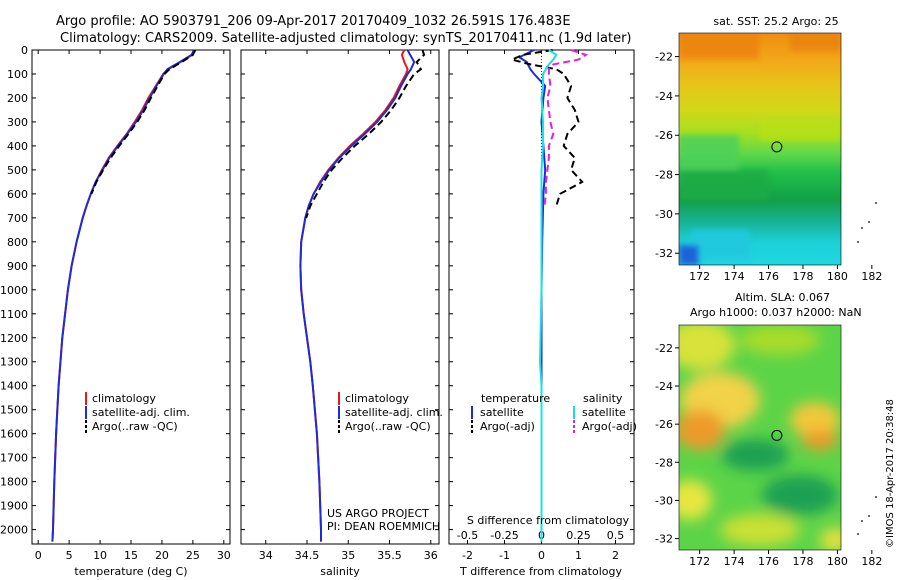  Describe the element at coordinates (664, 424) in the screenshot. I see `map-y-tick-label: -26` at that location.